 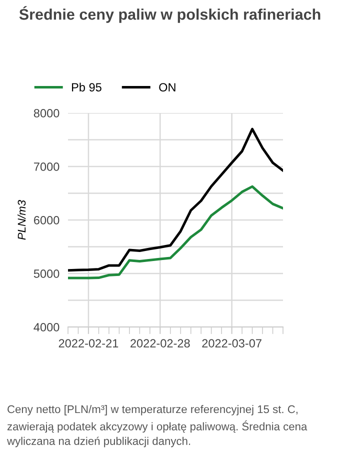 What do you see at coordinates (47, 220) in the screenshot?
I see `y-tick-label: 6000` at bounding box center [47, 220].